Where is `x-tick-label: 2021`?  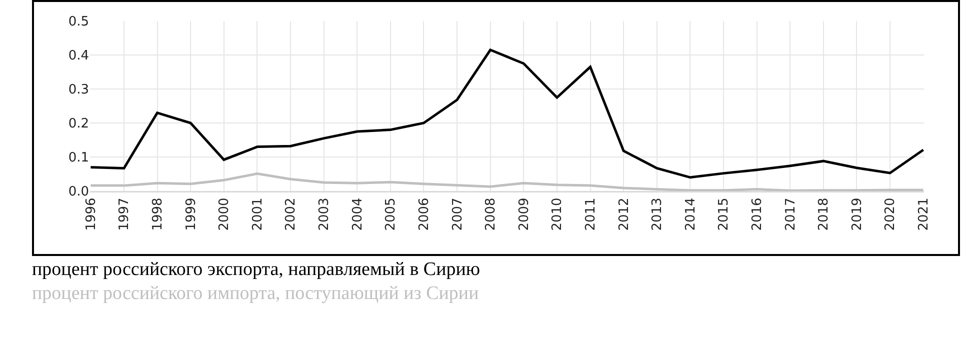
x-tick-label: 2021 is located at coordinates (924, 214).